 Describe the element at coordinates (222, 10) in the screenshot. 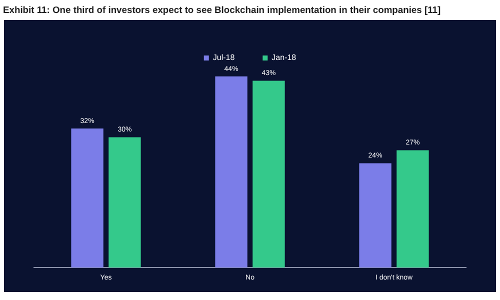

I see `chart-title: Exhibit 11: One third of investors expect to see Blockchain implementation in their companies [11]` at that location.